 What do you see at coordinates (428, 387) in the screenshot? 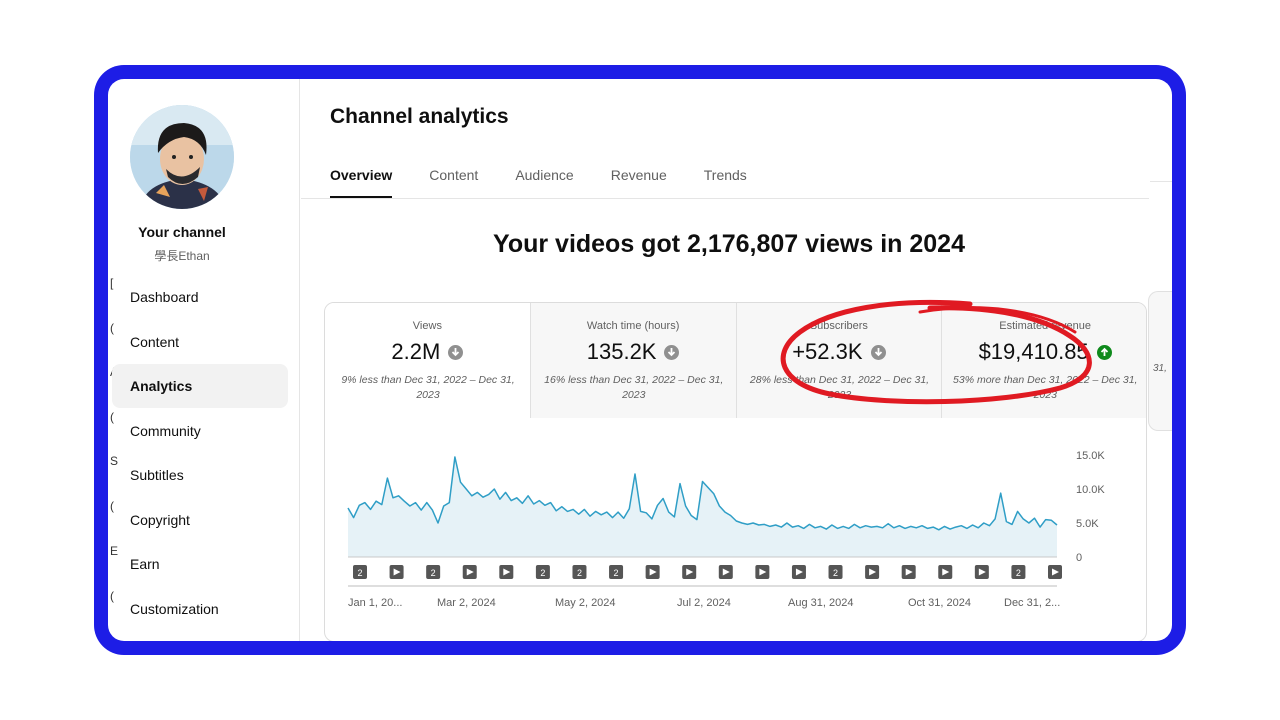
I see `metric-comparison: 9% less than Dec 31, 2022 – Dec 31, 2023` at bounding box center [428, 387].